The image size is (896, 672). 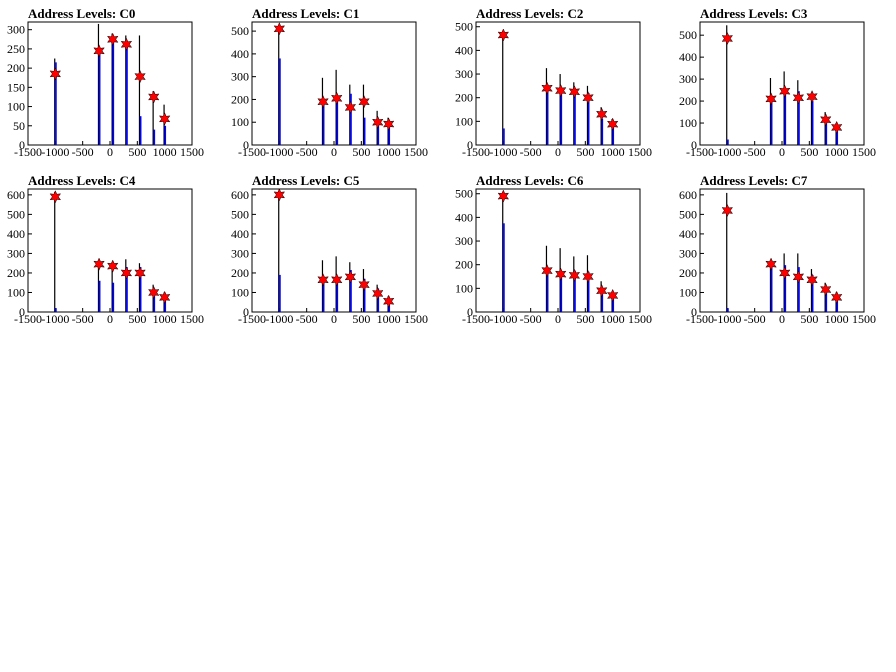 I want to click on y-tick-label: 50, so click(x=19, y=126).